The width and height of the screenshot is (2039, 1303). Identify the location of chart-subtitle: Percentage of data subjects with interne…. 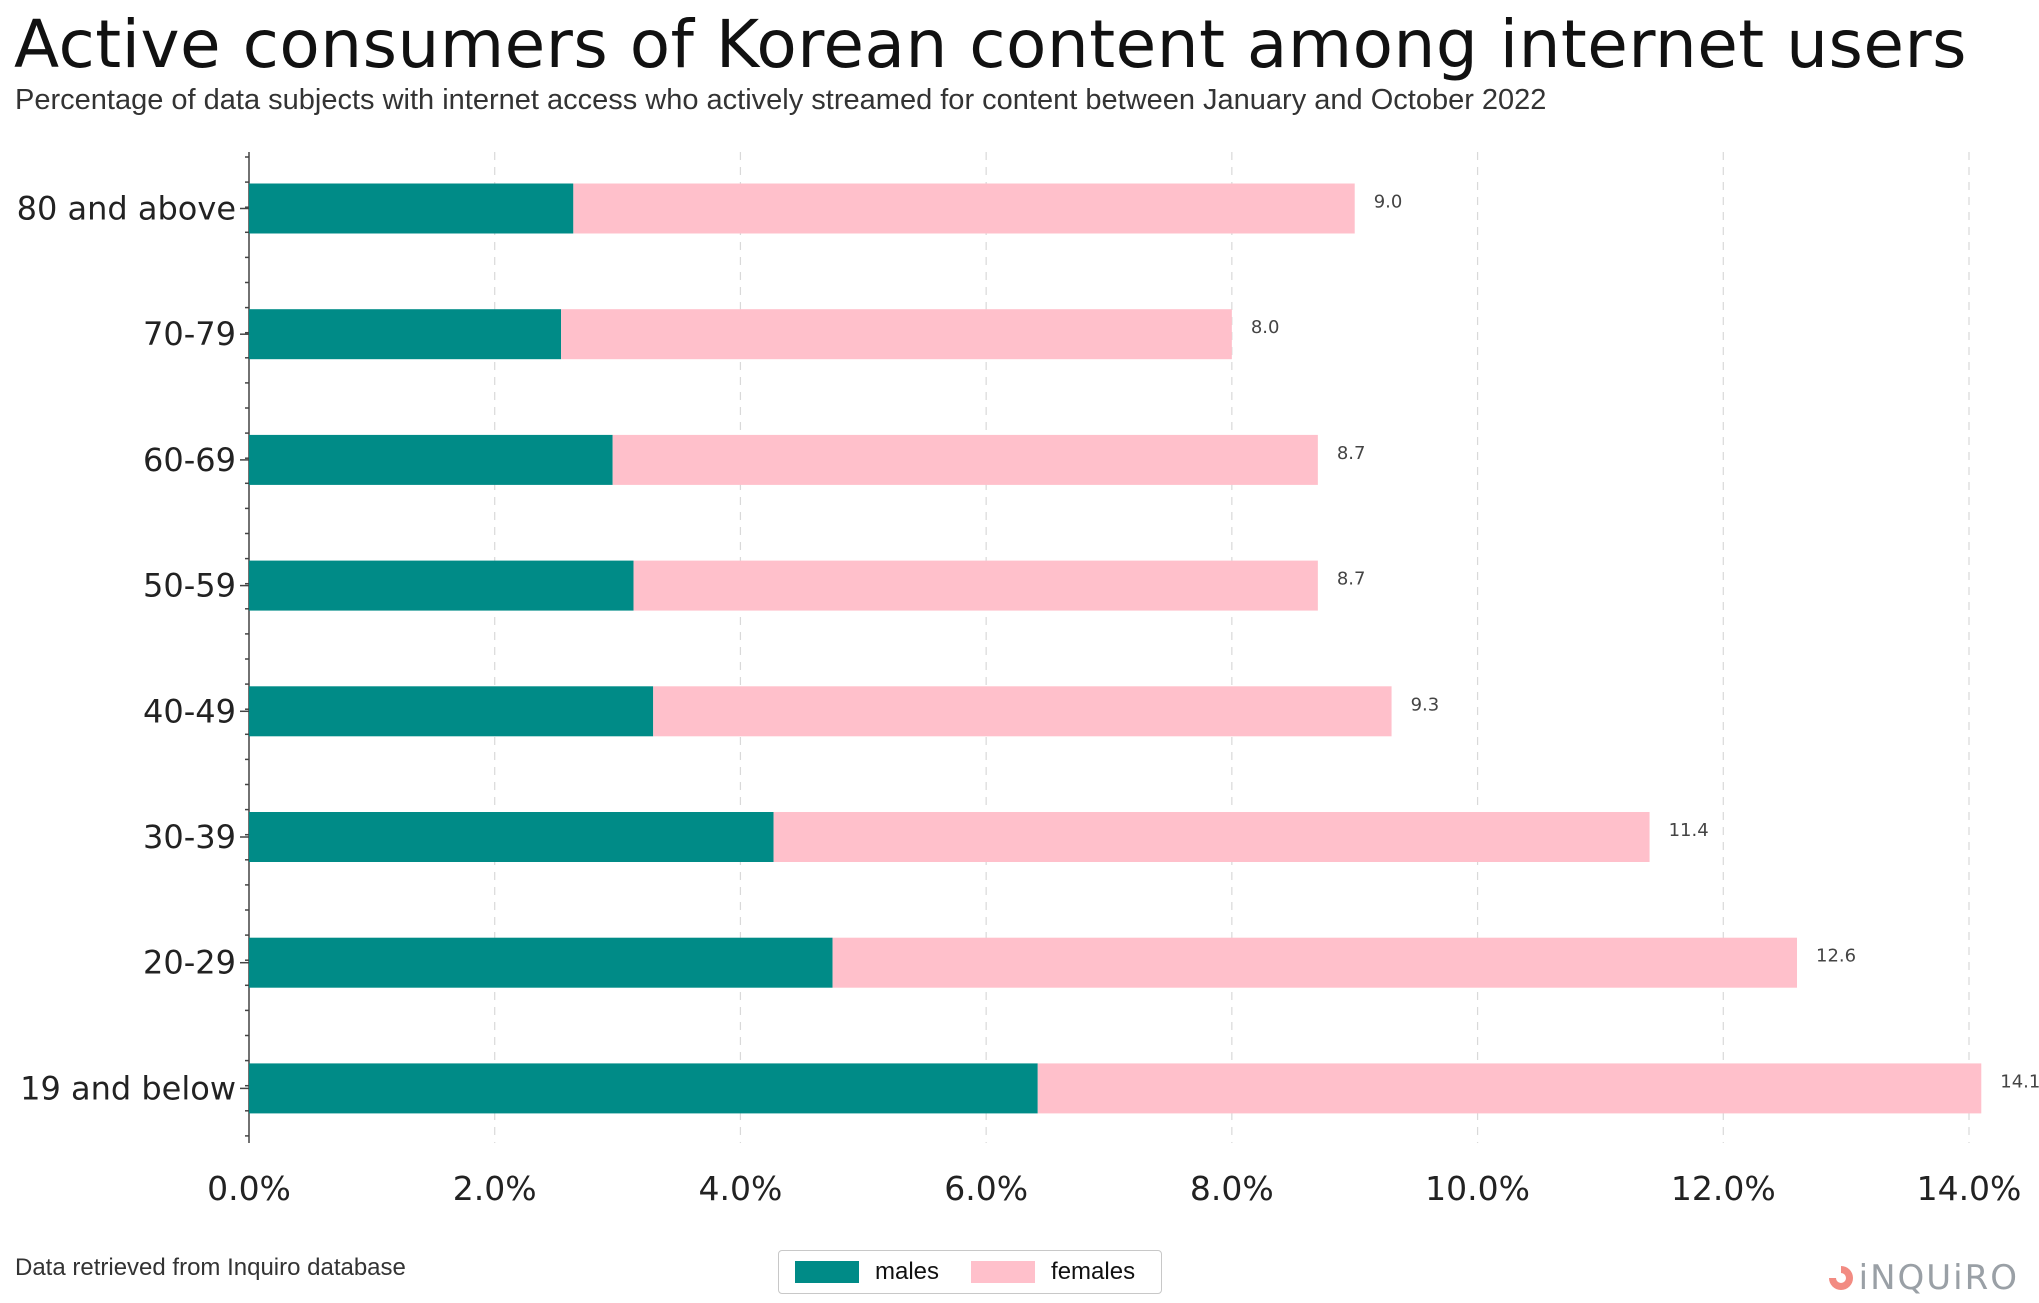
(781, 100).